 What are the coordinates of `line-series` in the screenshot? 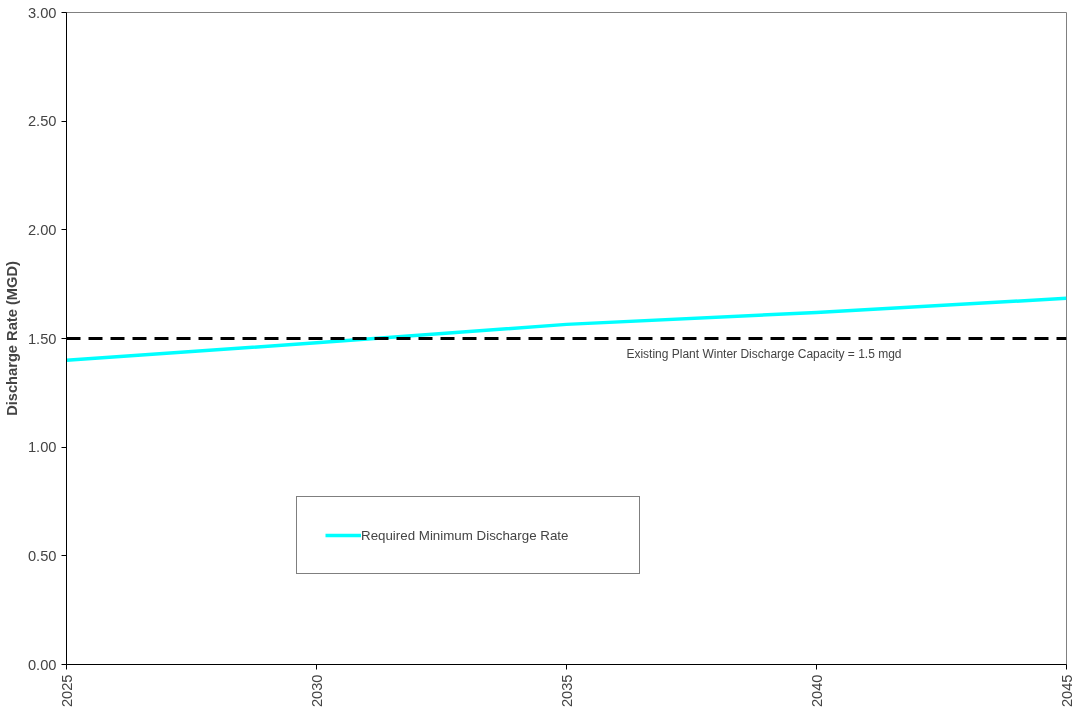 It's located at (566, 329).